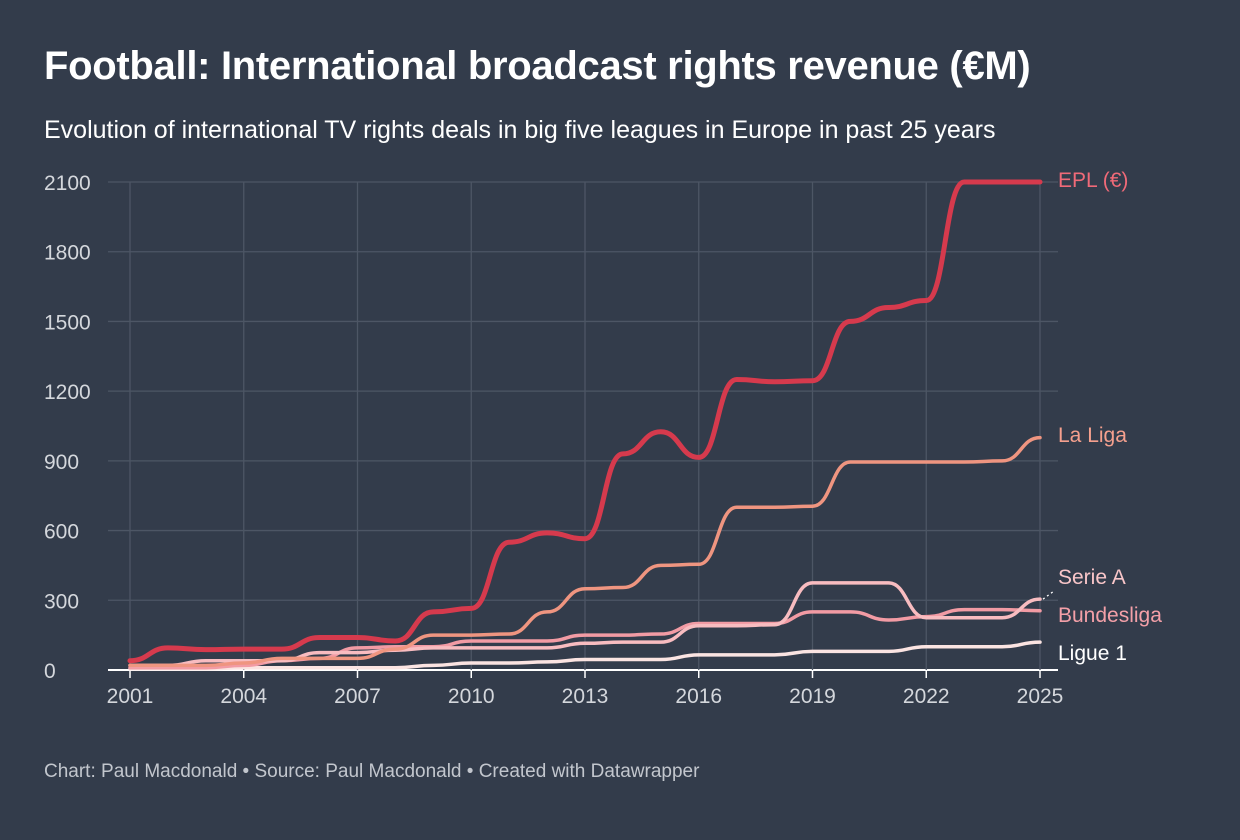  What do you see at coordinates (67, 392) in the screenshot?
I see `y-tick-label: 1200` at bounding box center [67, 392].